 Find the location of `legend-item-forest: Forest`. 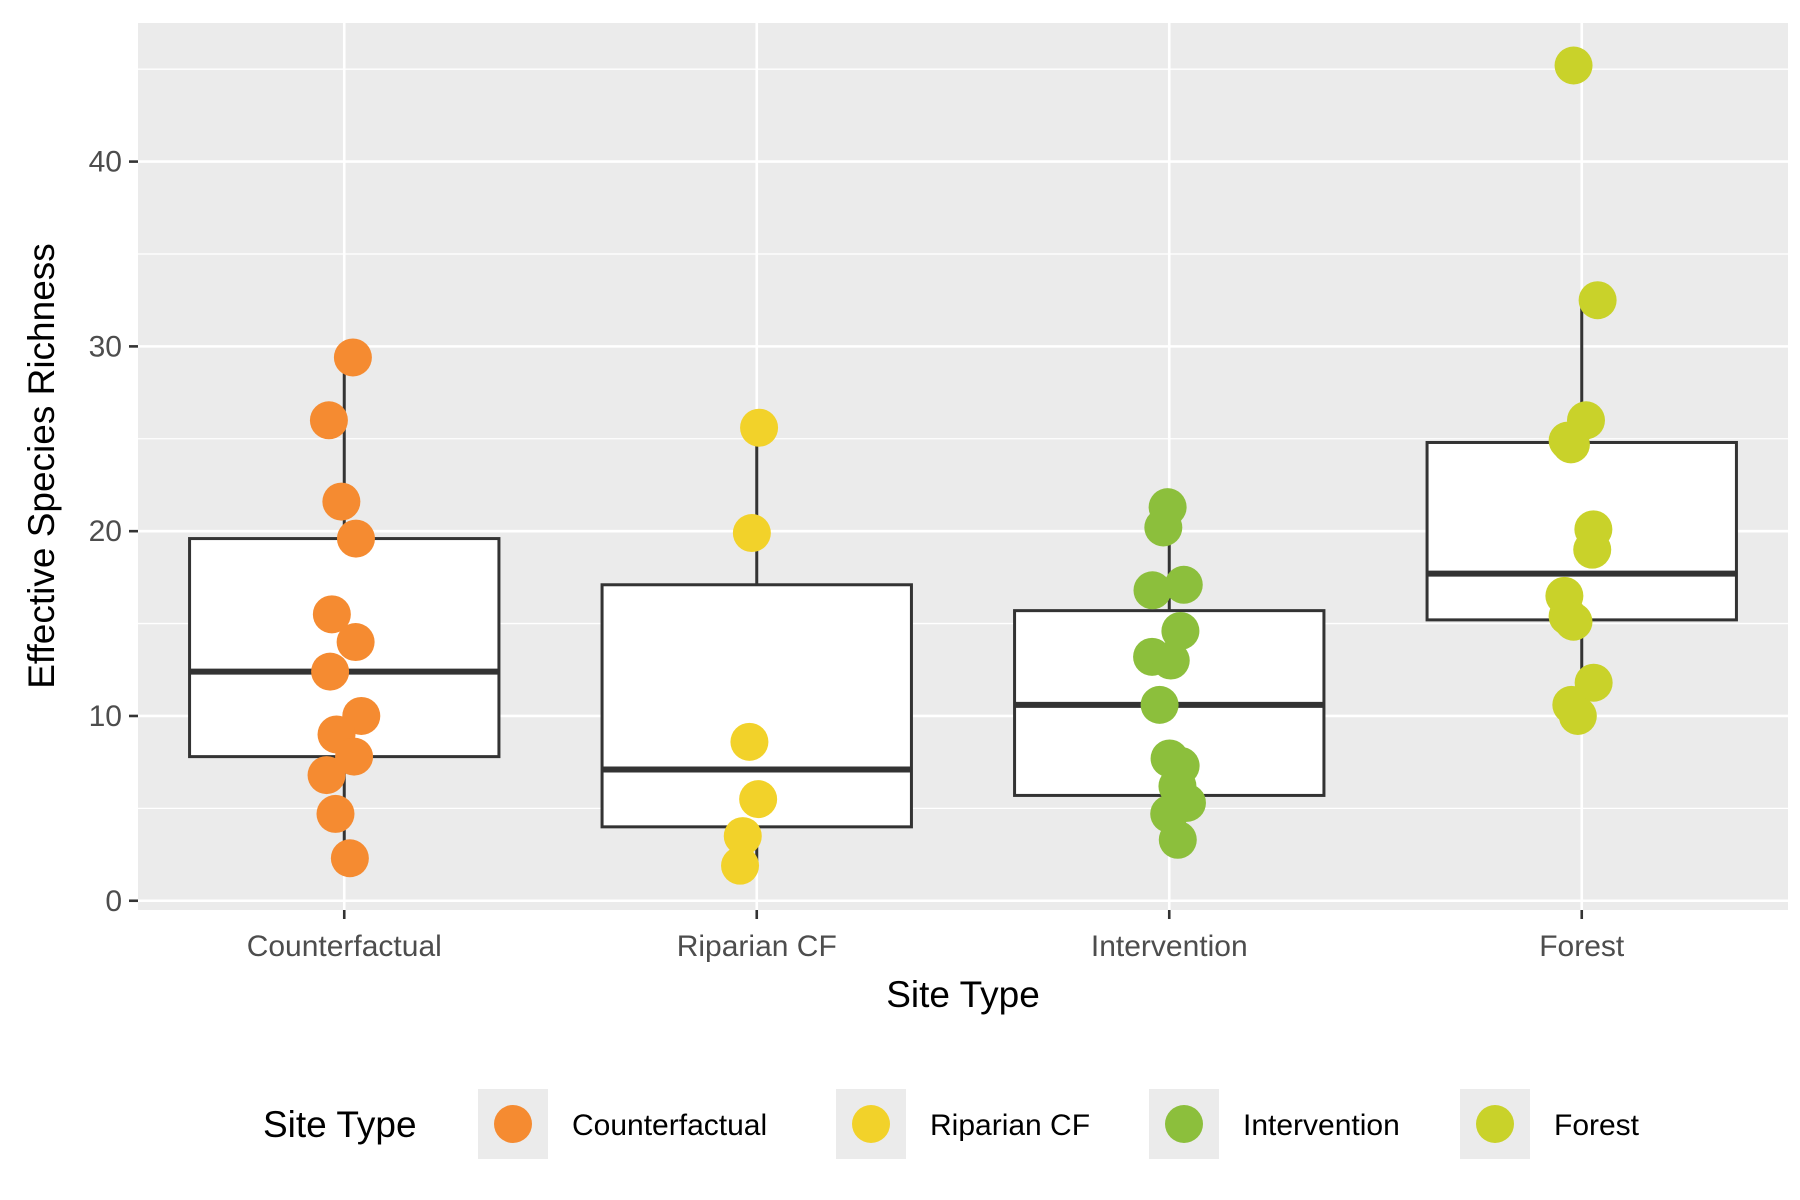

legend-item-forest: Forest is located at coordinates (1550, 1124).